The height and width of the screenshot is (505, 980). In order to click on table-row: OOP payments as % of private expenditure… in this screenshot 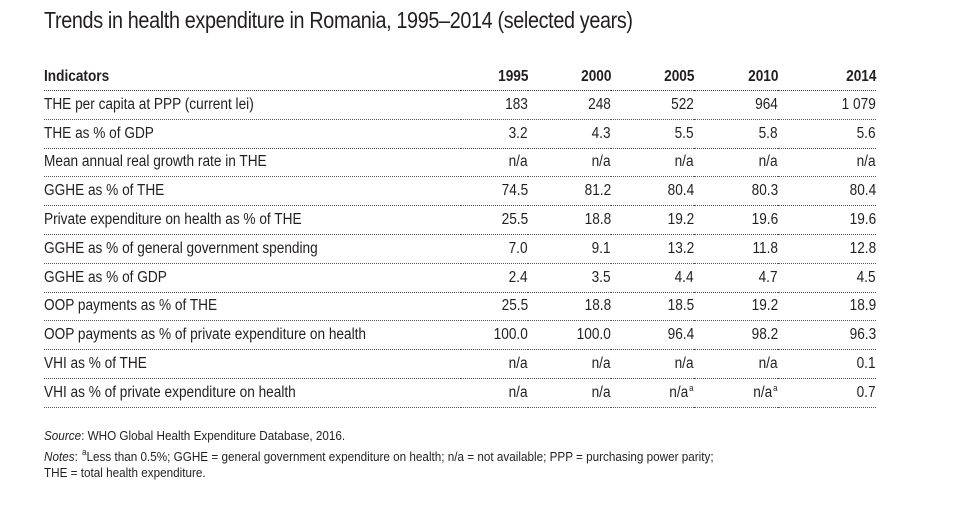, I will do `click(460, 335)`.